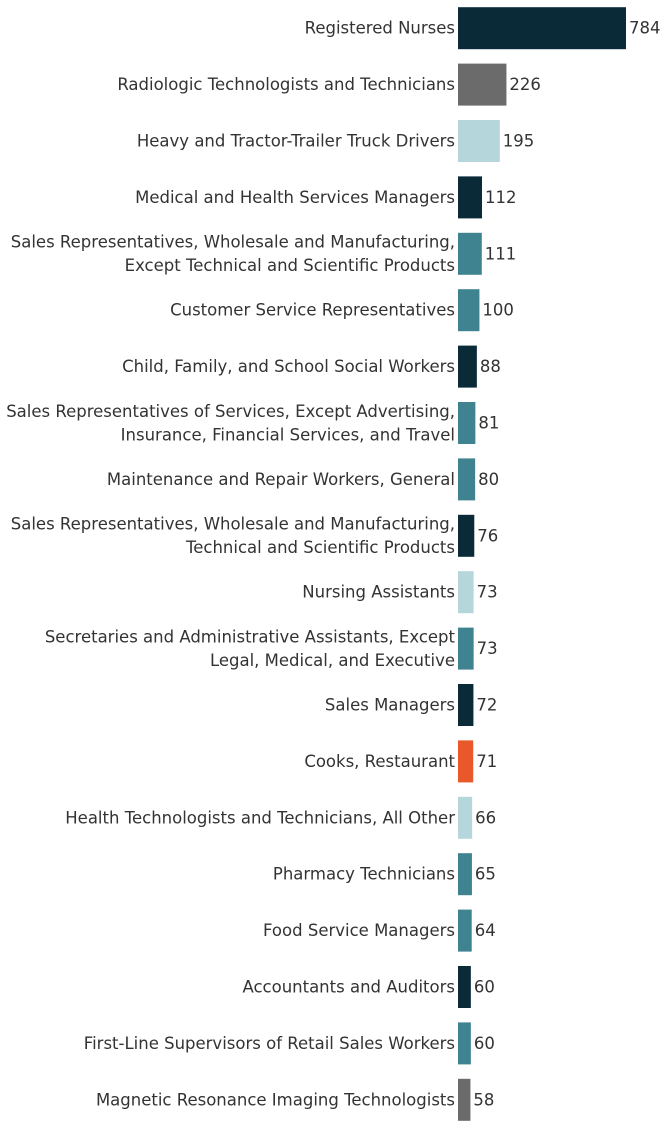 The width and height of the screenshot is (671, 1128). I want to click on bar-row: Medical and Health Services Managers 112, so click(326, 197).